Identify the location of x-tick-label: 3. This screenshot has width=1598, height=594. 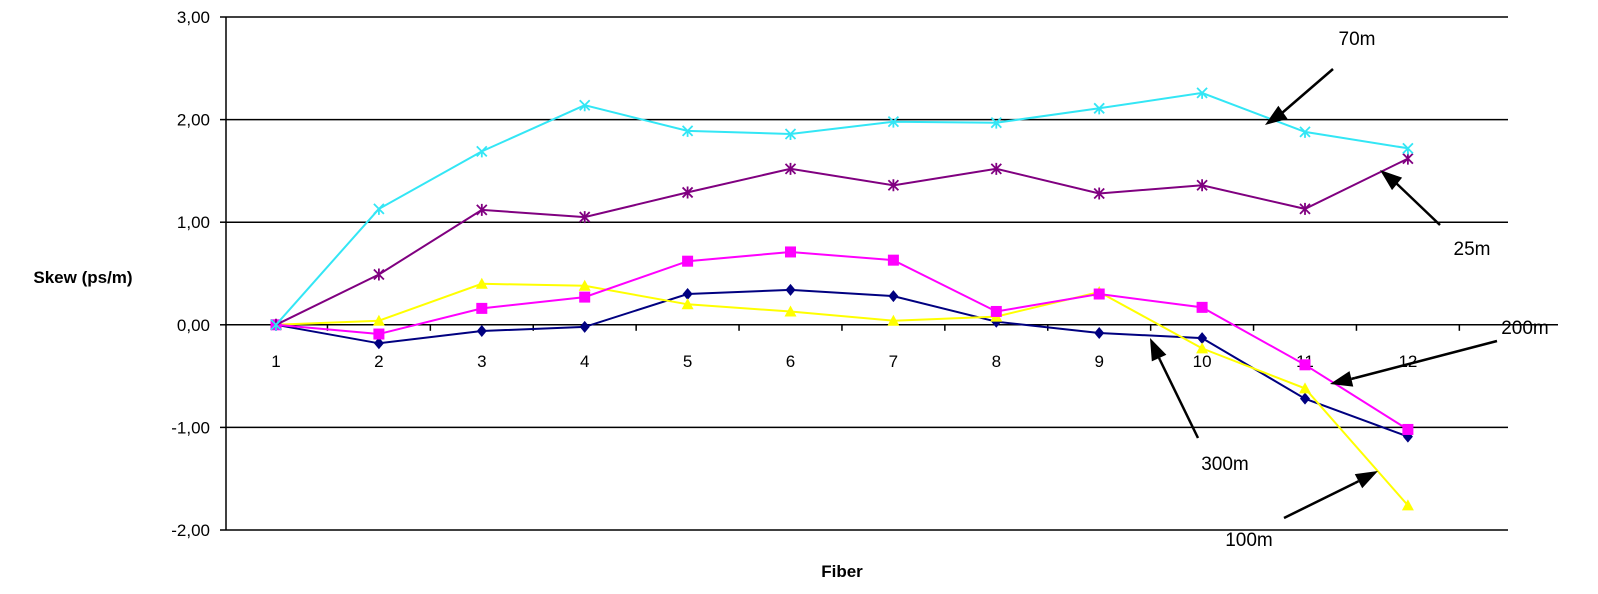
(481, 361).